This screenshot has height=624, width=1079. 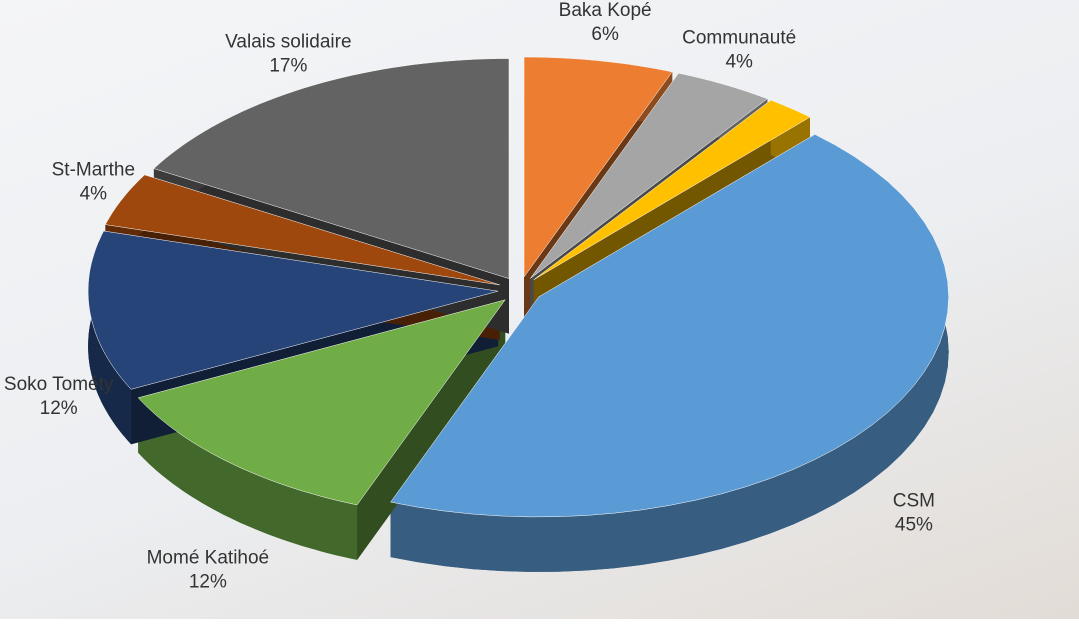 What do you see at coordinates (208, 557) in the screenshot?
I see `label-name: Momé Katihoé` at bounding box center [208, 557].